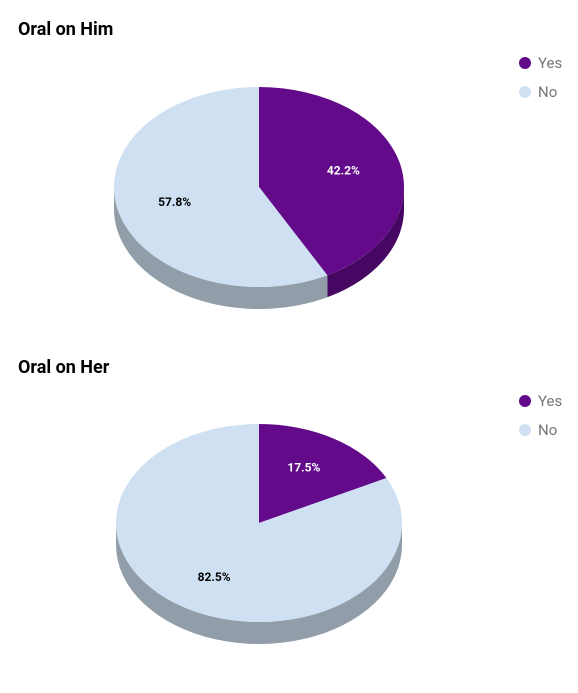  Describe the element at coordinates (343, 170) in the screenshot. I see `data-label: 42.2%` at that location.